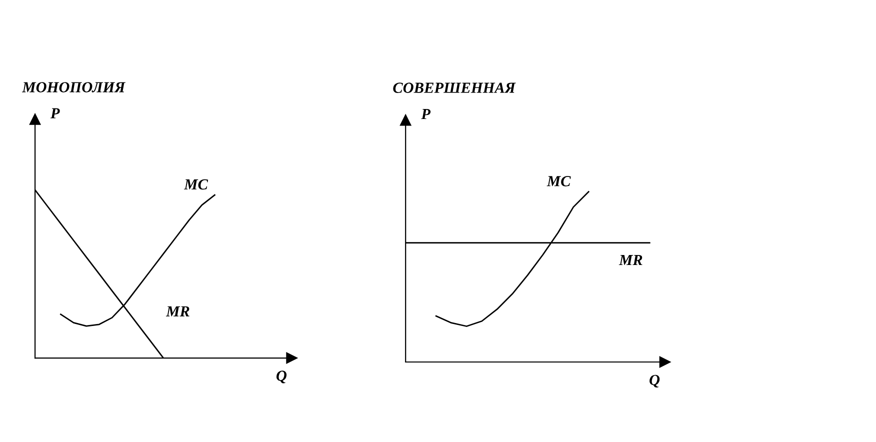 The image size is (876, 442). What do you see at coordinates (74, 87) in the screenshot?
I see `chart-title: МОНОПОЛИЯ` at bounding box center [74, 87].